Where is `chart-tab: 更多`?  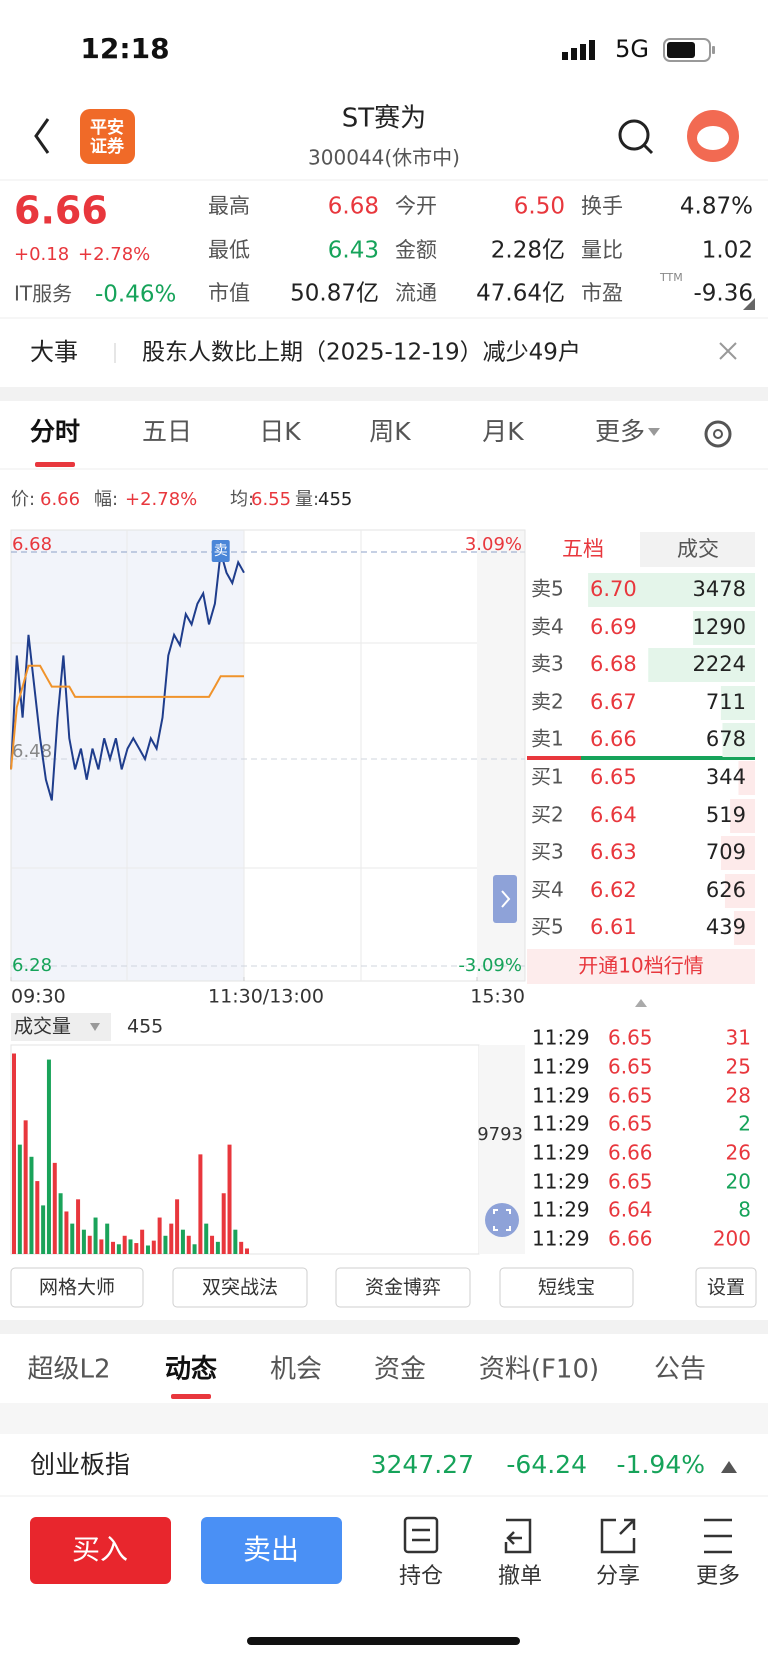 chart-tab: 更多 is located at coordinates (620, 431).